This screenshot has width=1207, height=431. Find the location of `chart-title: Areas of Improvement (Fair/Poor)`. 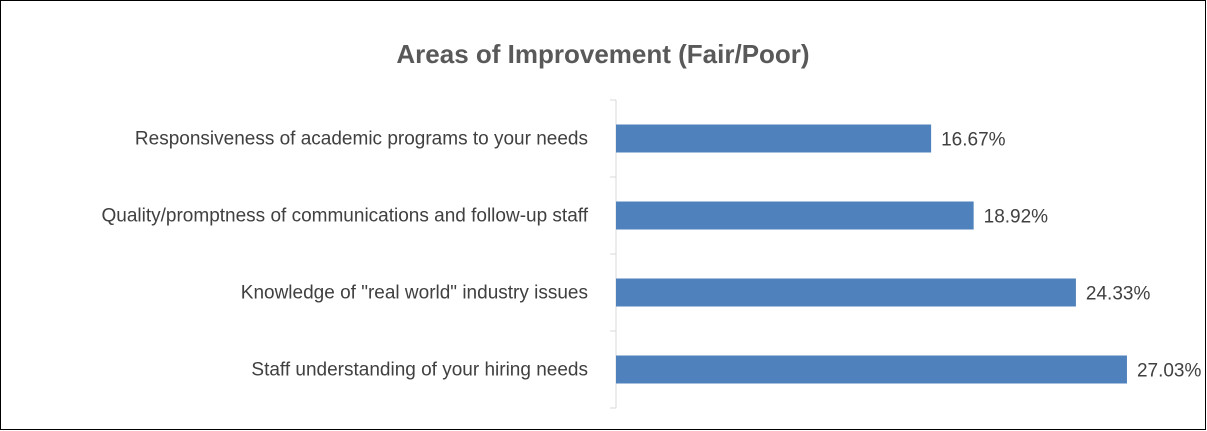

chart-title: Areas of Improvement (Fair/Poor) is located at coordinates (602, 54).